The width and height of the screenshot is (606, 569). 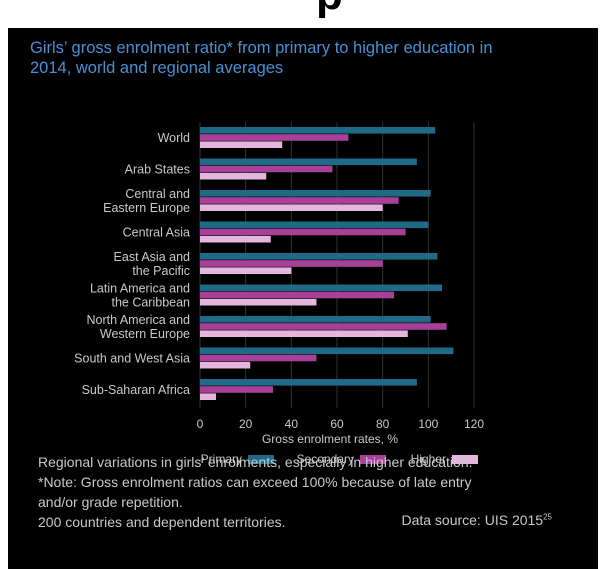 I want to click on legend: Primary Secondary Higher, so click(x=339, y=459).